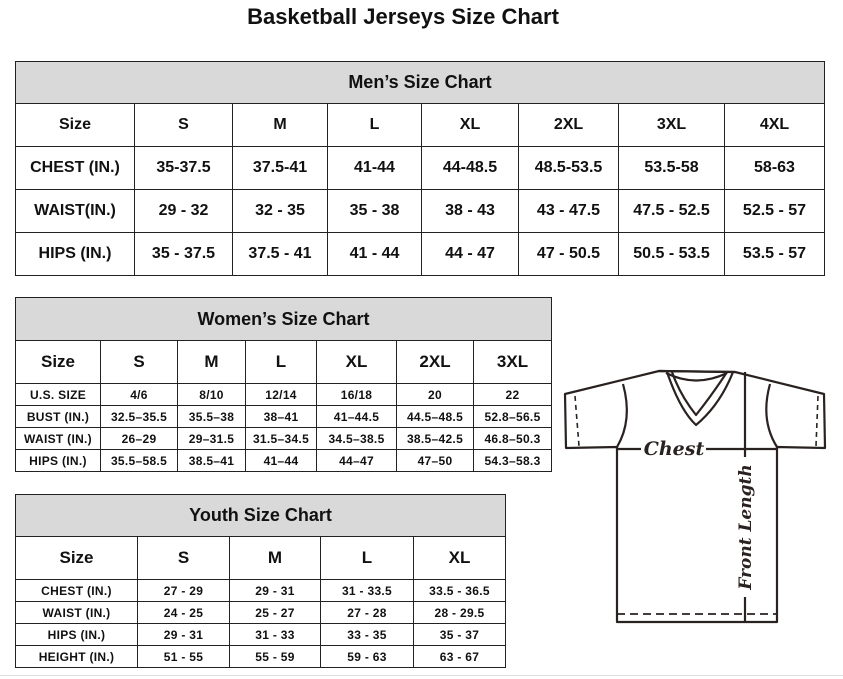 This screenshot has height=679, width=843. I want to click on table-cell: 16/18, so click(356, 394).